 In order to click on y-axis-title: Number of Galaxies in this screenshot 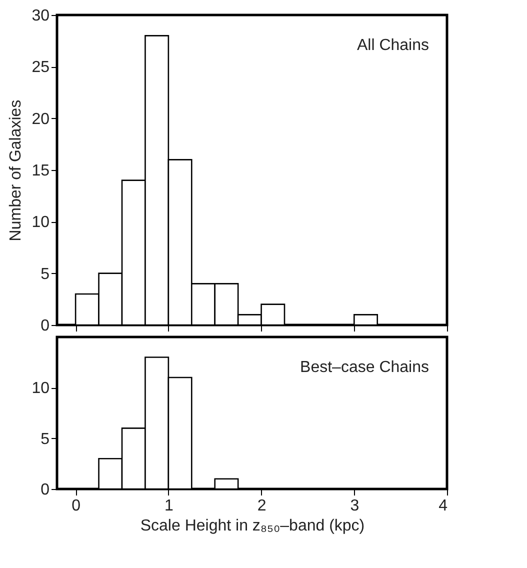, I will do `click(16, 171)`.